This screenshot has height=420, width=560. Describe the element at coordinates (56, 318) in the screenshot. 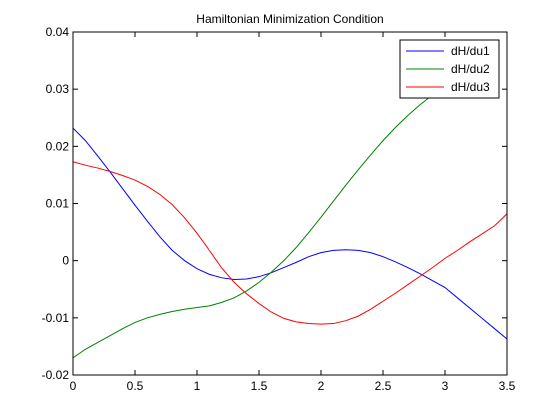

I see `y-tick-label: -0.01` at that location.